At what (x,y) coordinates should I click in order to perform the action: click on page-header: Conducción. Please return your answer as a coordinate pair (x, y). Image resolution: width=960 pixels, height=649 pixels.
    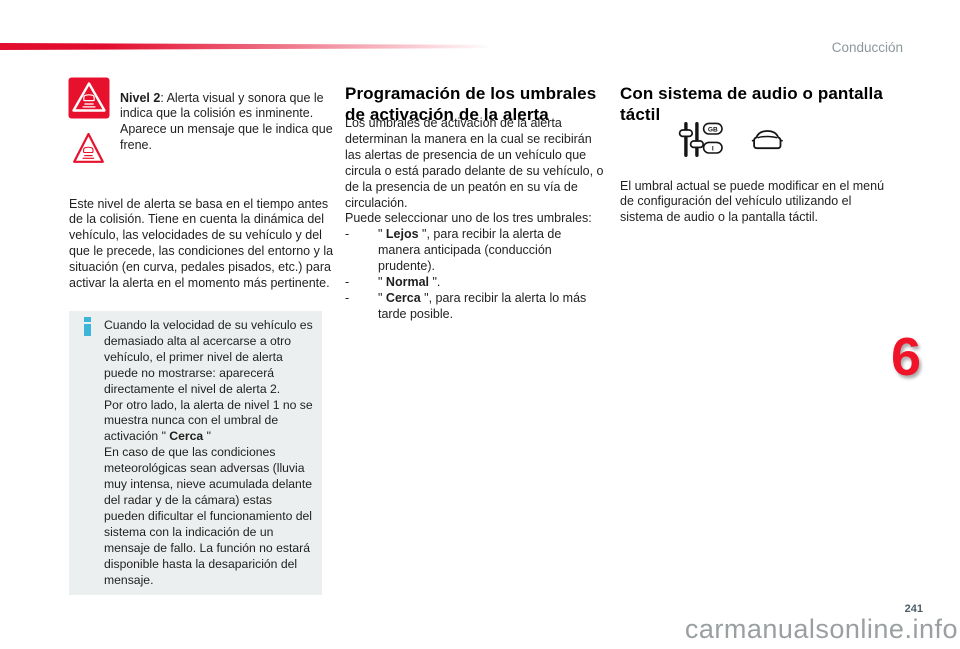
    Looking at the image, I should click on (867, 47).